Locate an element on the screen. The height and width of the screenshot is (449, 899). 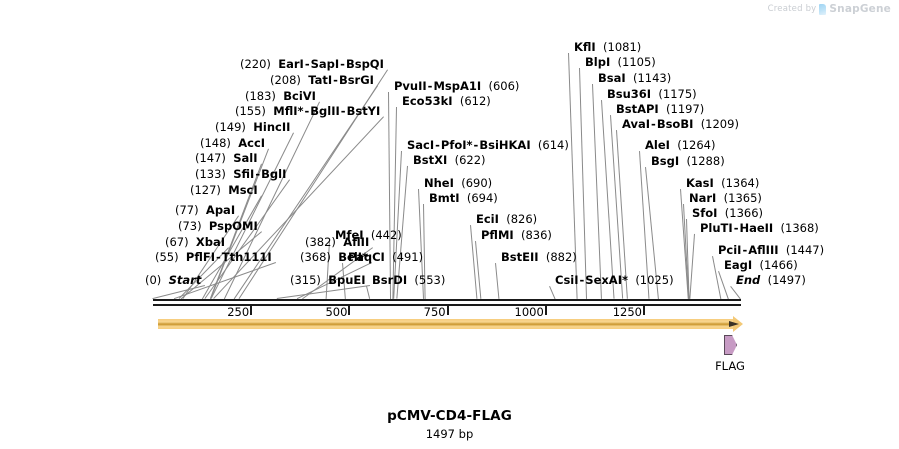
enzyme-label: Bsu36I (1175) is located at coordinates (652, 94).